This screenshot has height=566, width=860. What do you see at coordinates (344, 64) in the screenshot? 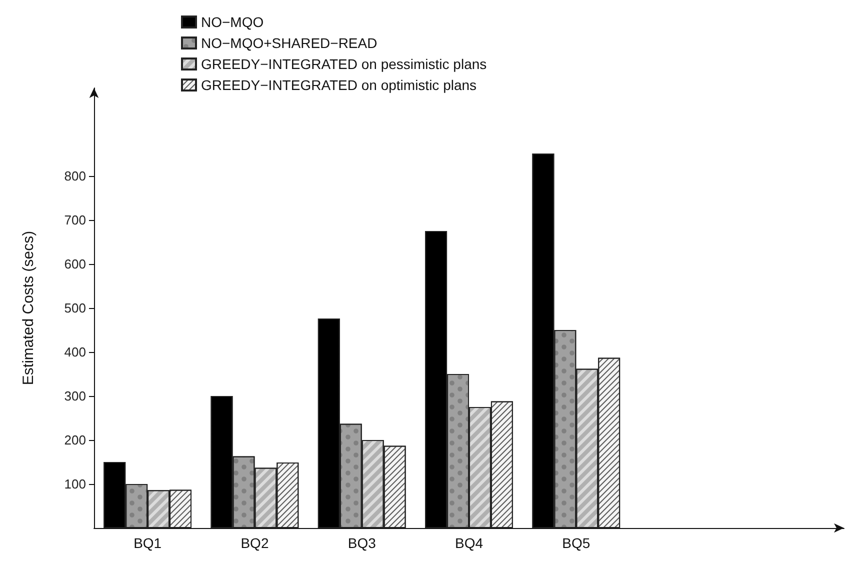
I see `legend-label: GREEDY−INTEGRATED on pessimistic plans` at bounding box center [344, 64].